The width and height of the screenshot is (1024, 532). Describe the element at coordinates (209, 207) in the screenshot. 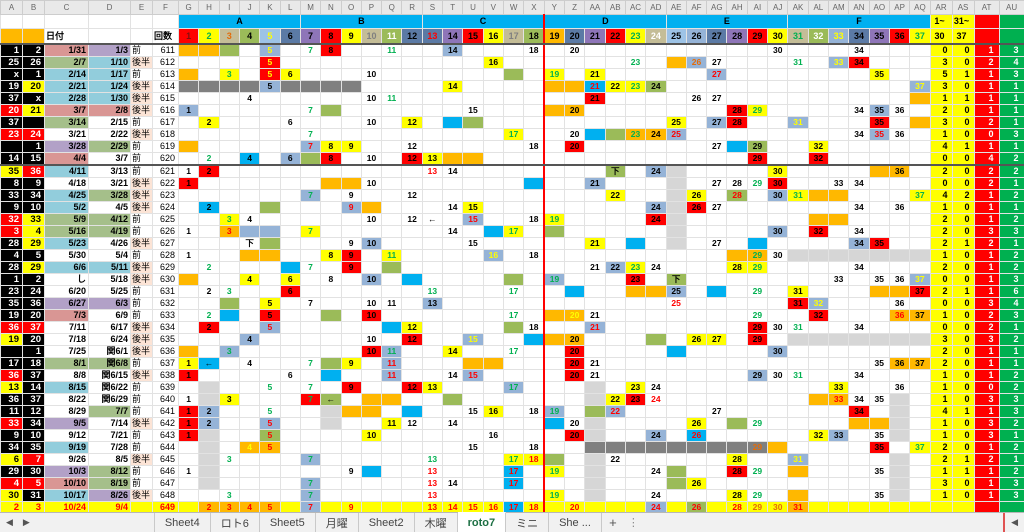

I see `grid-cell-624-2: 2` at that location.